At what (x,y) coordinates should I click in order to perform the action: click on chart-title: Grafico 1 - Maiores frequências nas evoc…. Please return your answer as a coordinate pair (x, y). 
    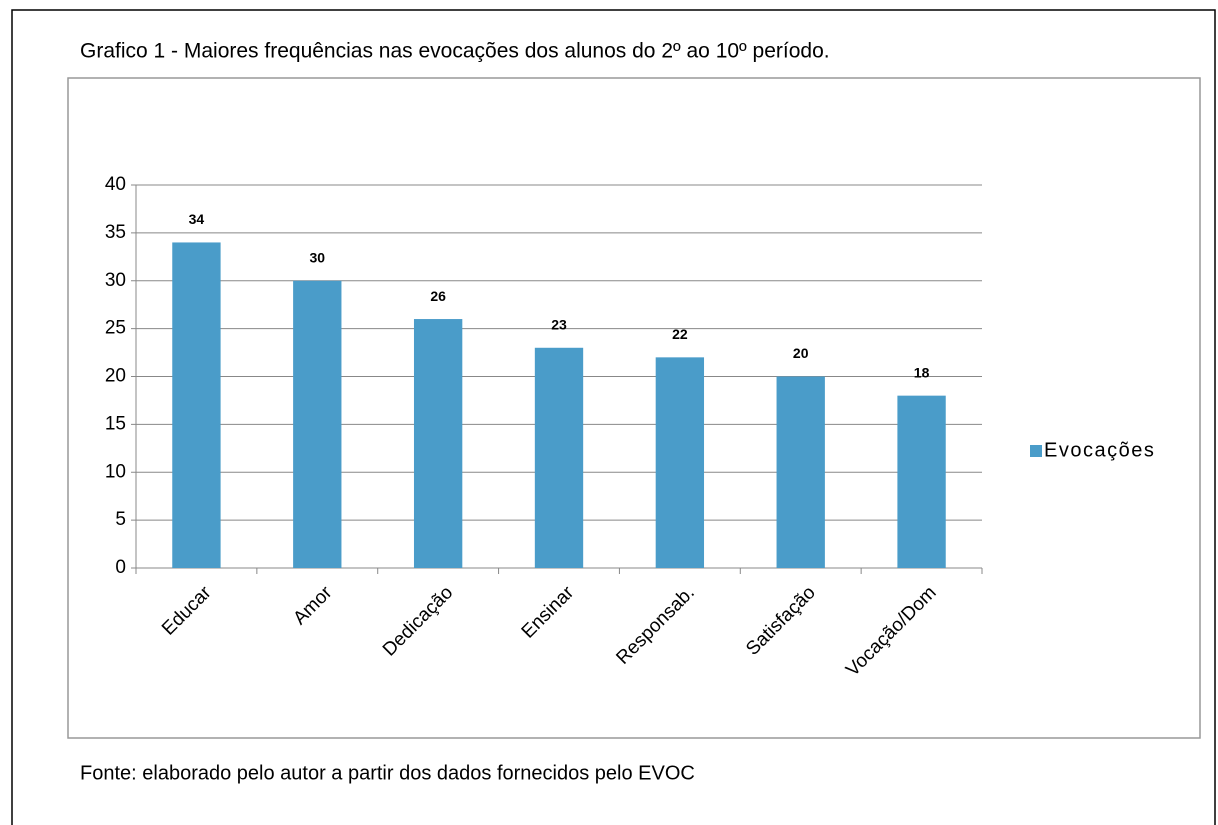
    Looking at the image, I should click on (455, 51).